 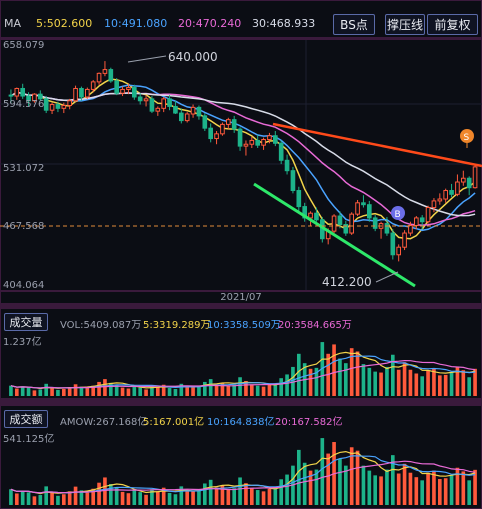 I want to click on sell-marker: S, so click(x=467, y=138).